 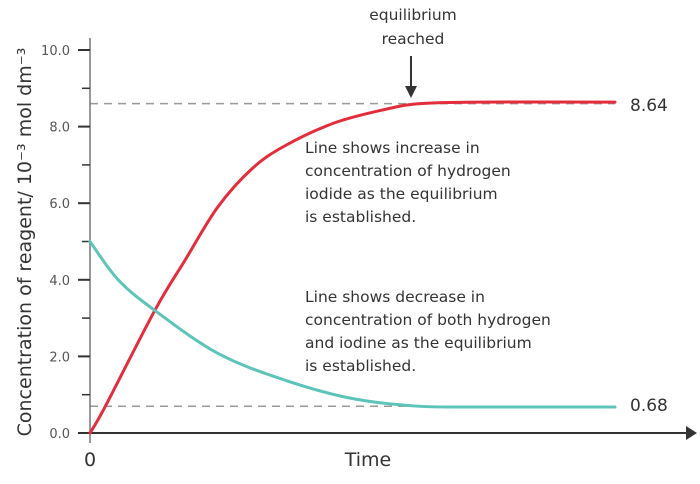 What do you see at coordinates (411, 92) in the screenshot?
I see `equilibrium-arrow-icon` at bounding box center [411, 92].